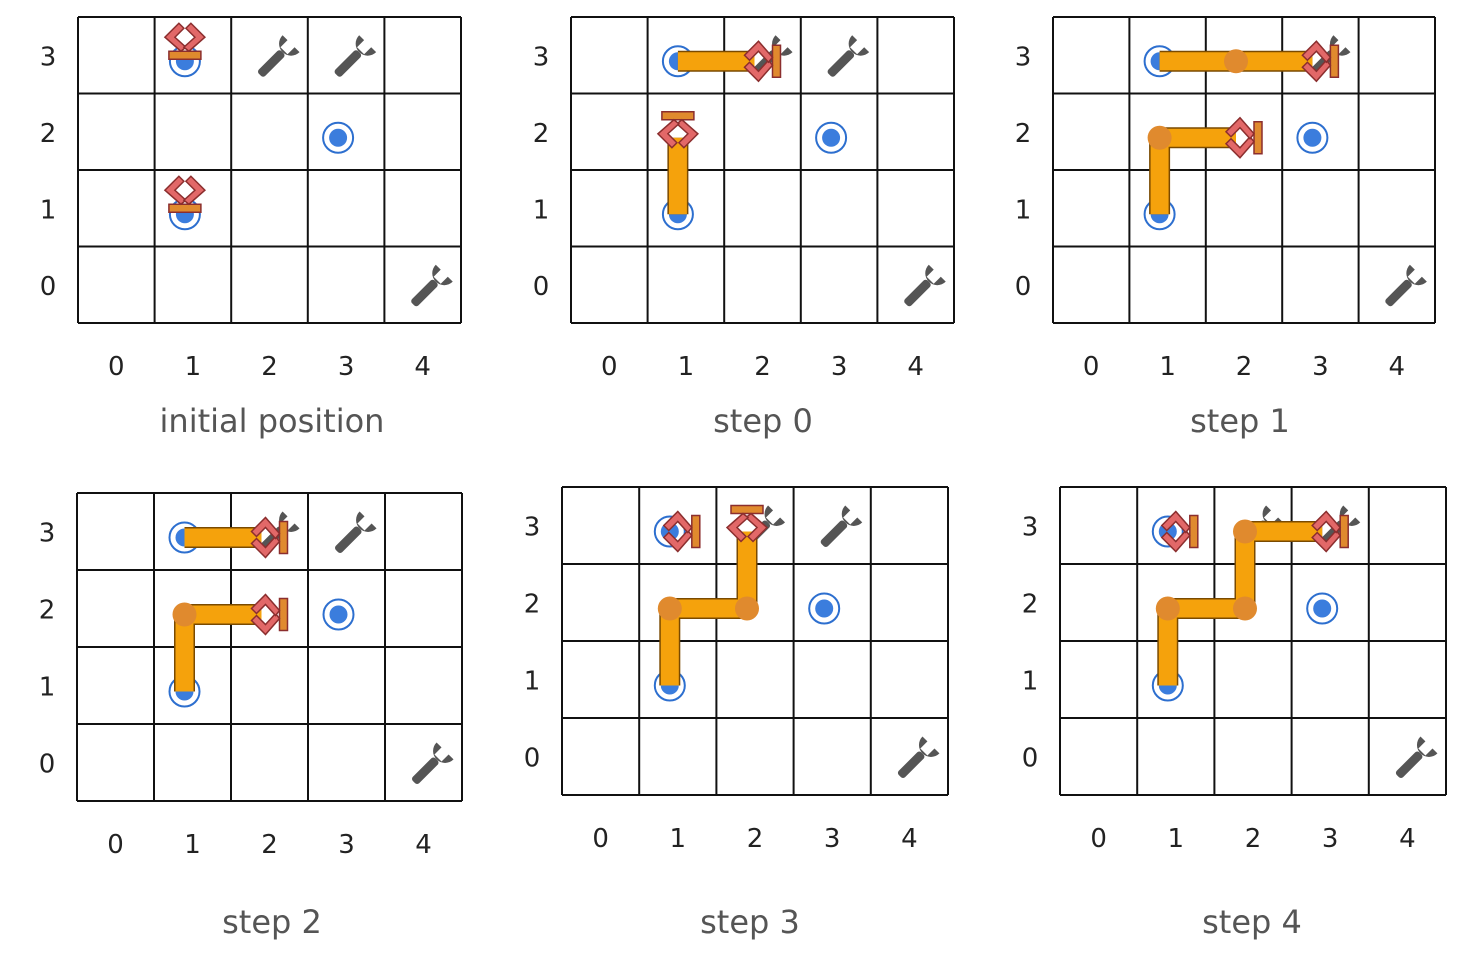 This screenshot has height=964, width=1460. I want to click on panel-caption: step 1, so click(1240, 421).